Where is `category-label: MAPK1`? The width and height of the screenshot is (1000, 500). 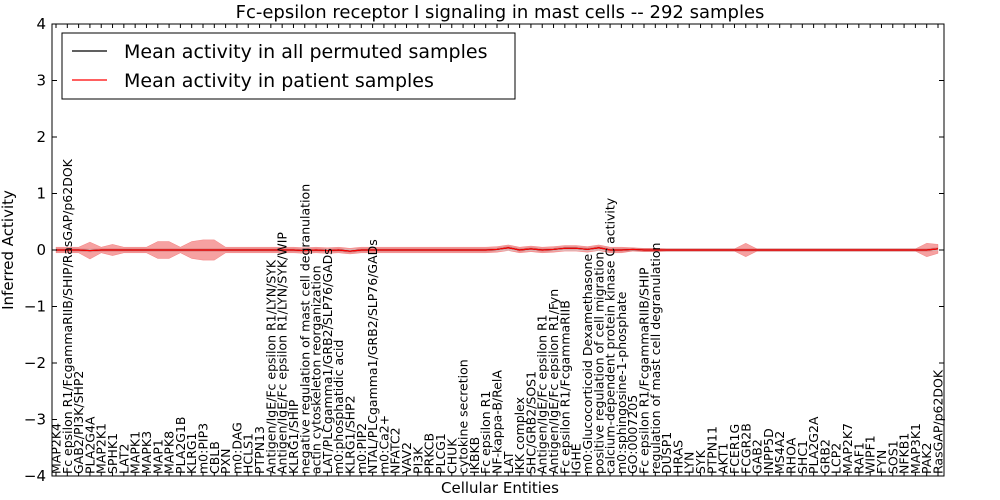 category-label: MAPK1 is located at coordinates (135, 452).